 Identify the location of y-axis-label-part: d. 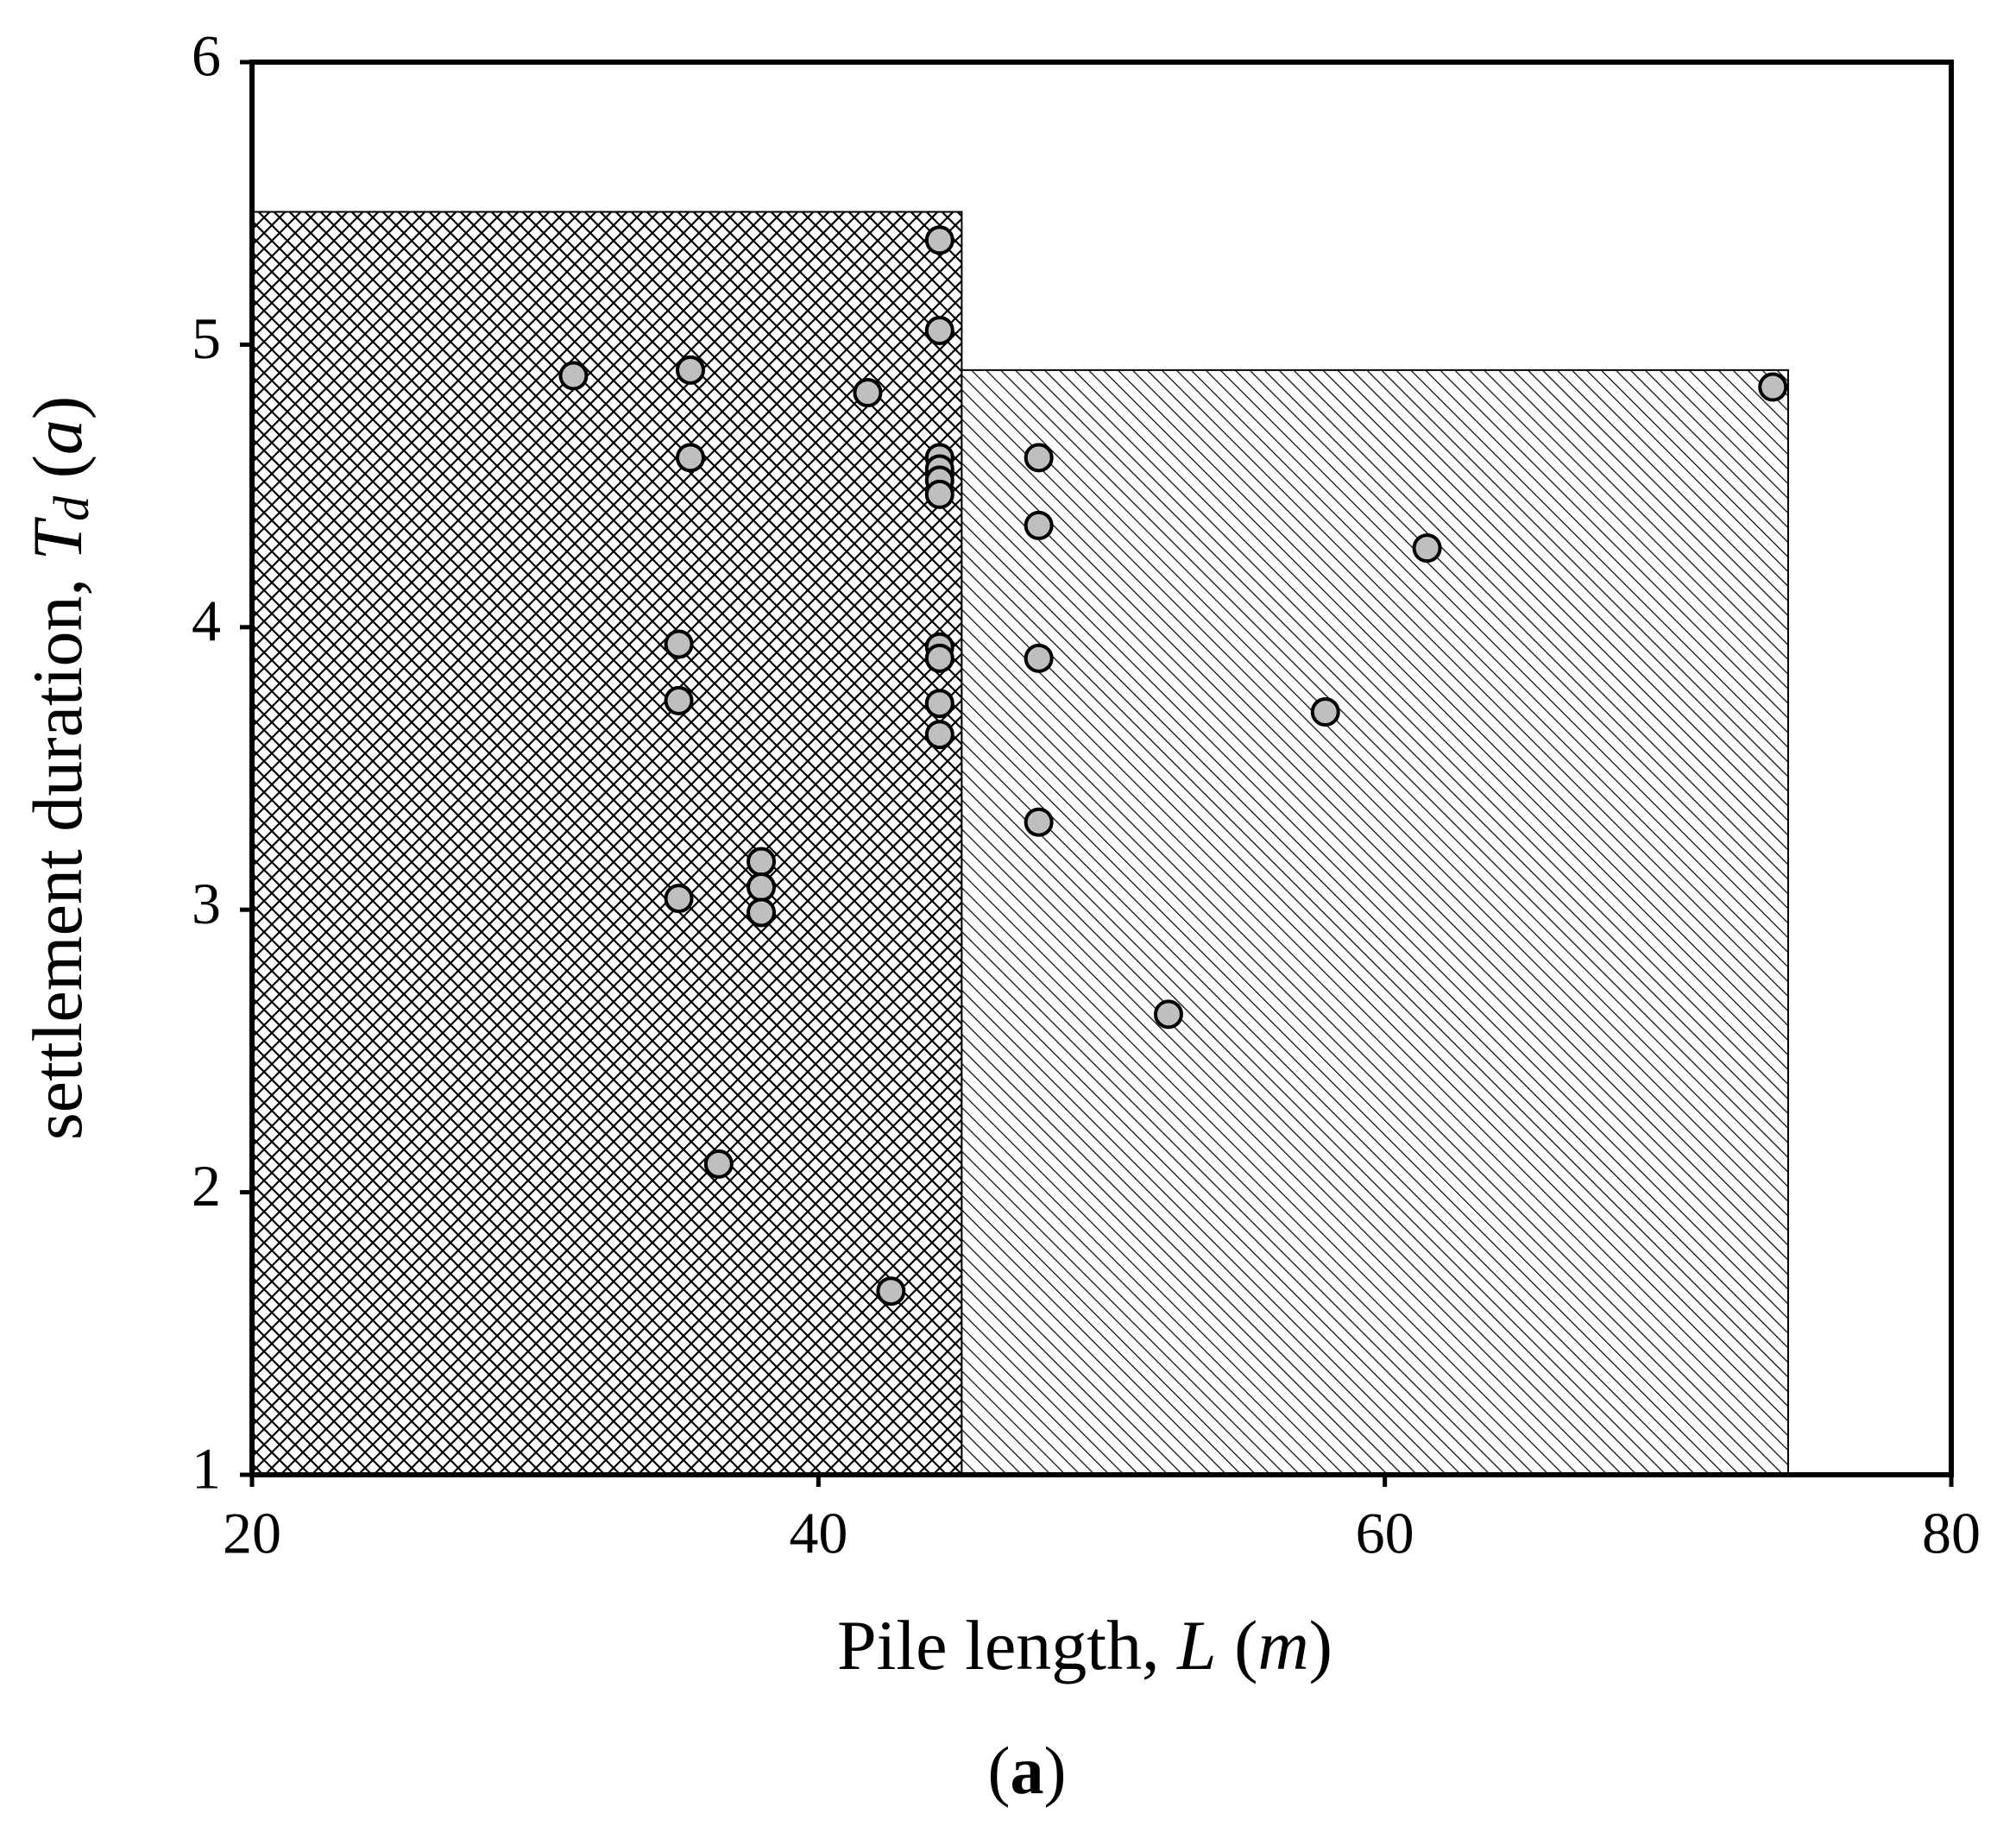
(71, 508).